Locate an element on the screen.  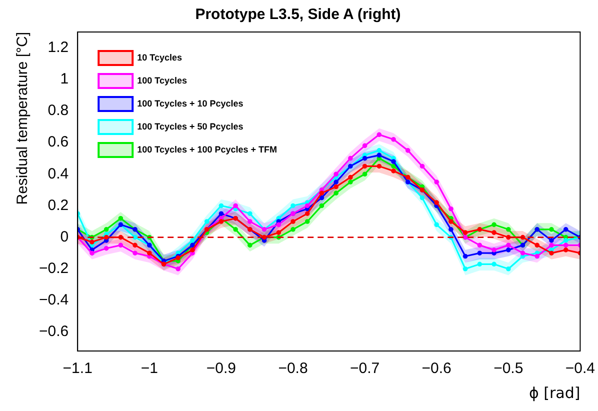
y-tick-label: 0.4 is located at coordinates (58, 173).